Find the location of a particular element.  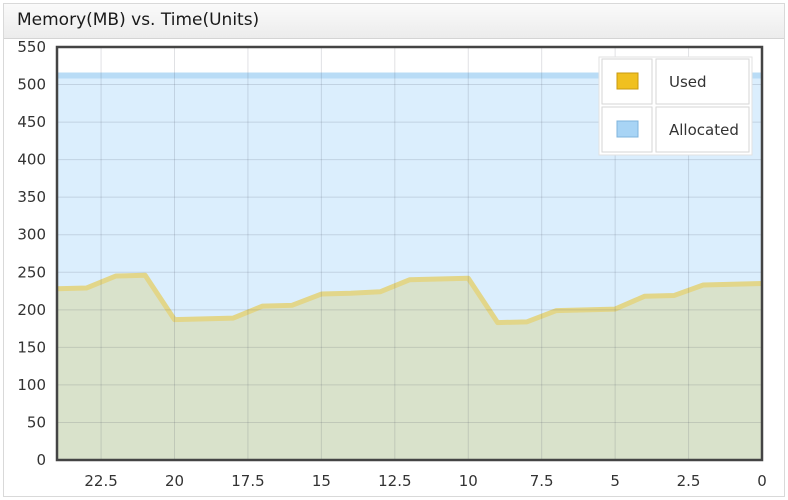

y-tick-label: 200 is located at coordinates (31, 310).